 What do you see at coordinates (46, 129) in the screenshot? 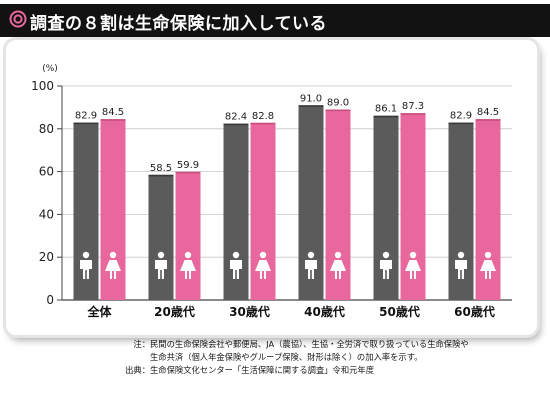
I see `y-tick-label: 80` at bounding box center [46, 129].